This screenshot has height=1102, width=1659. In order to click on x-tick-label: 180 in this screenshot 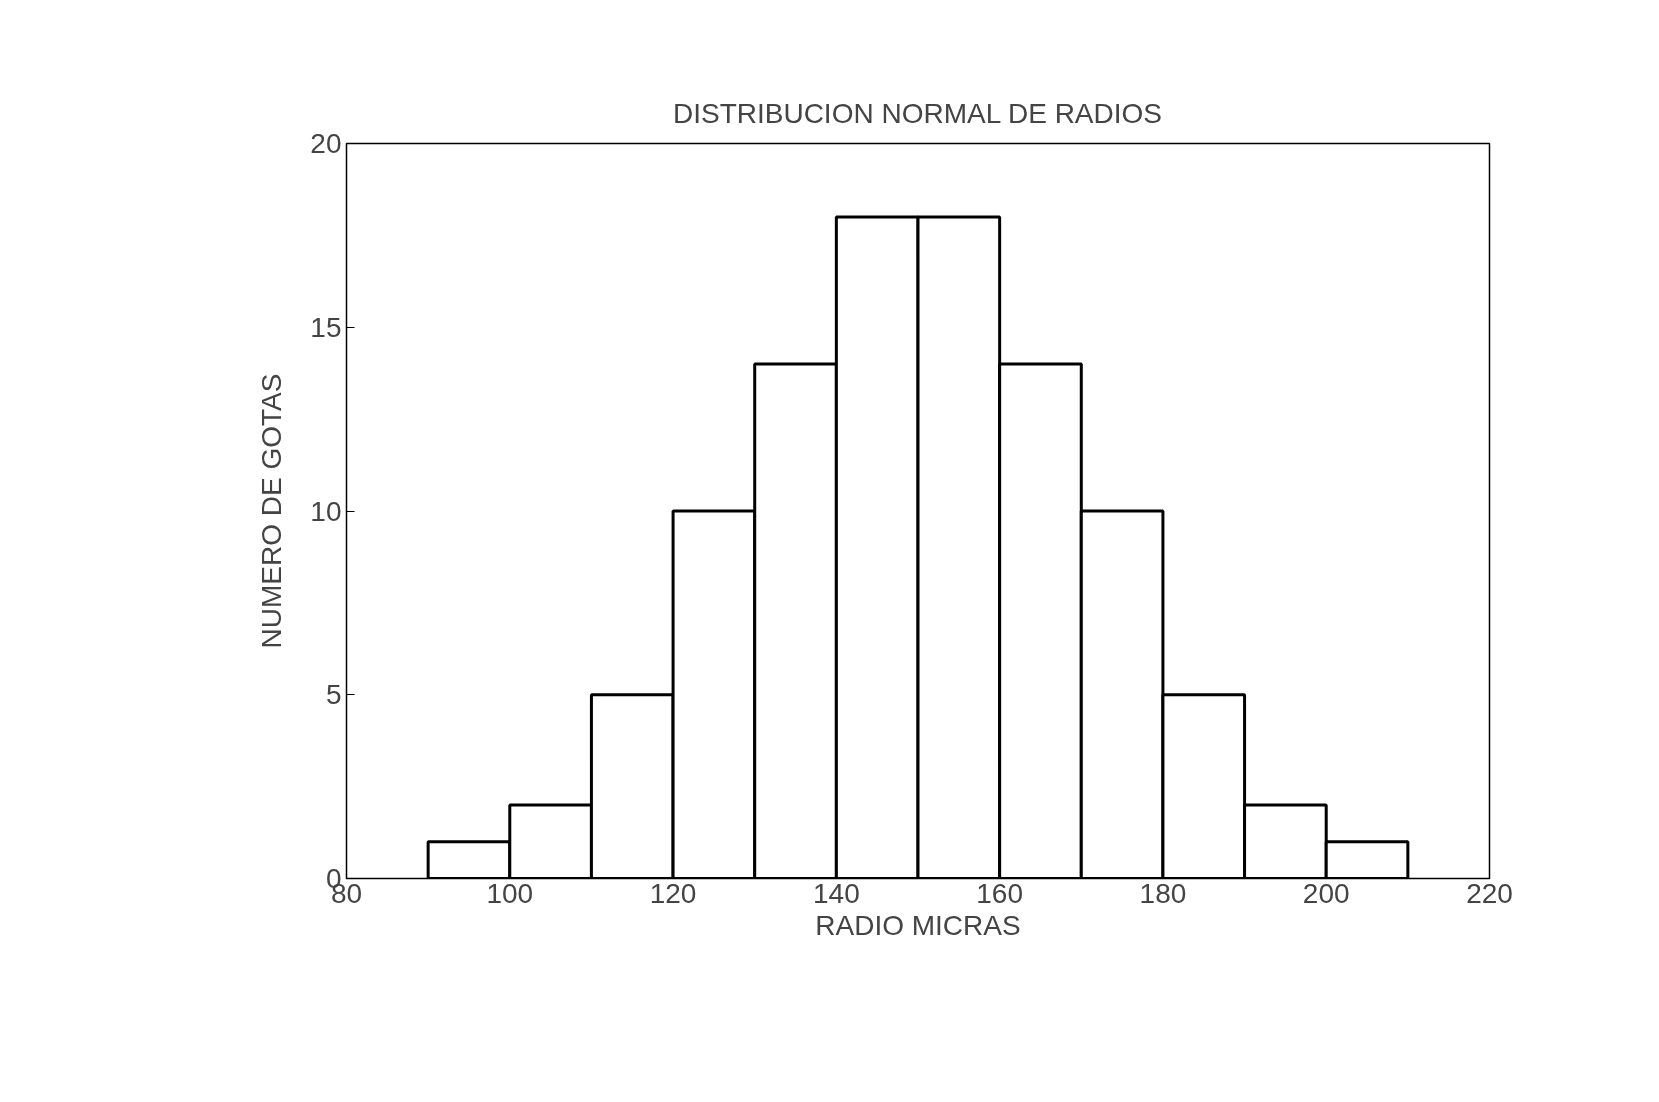, I will do `click(1163, 893)`.